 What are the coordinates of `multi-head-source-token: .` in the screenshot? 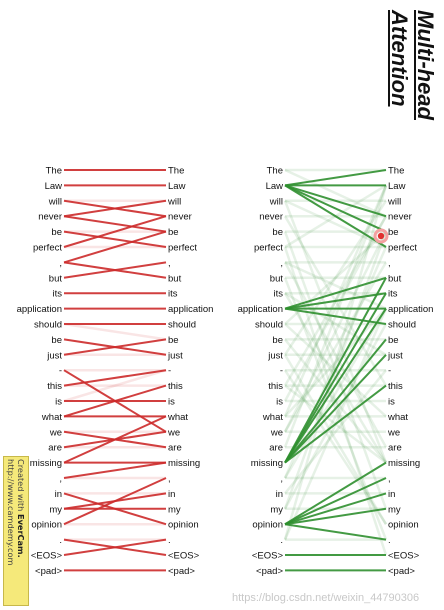 It's located at (281, 540).